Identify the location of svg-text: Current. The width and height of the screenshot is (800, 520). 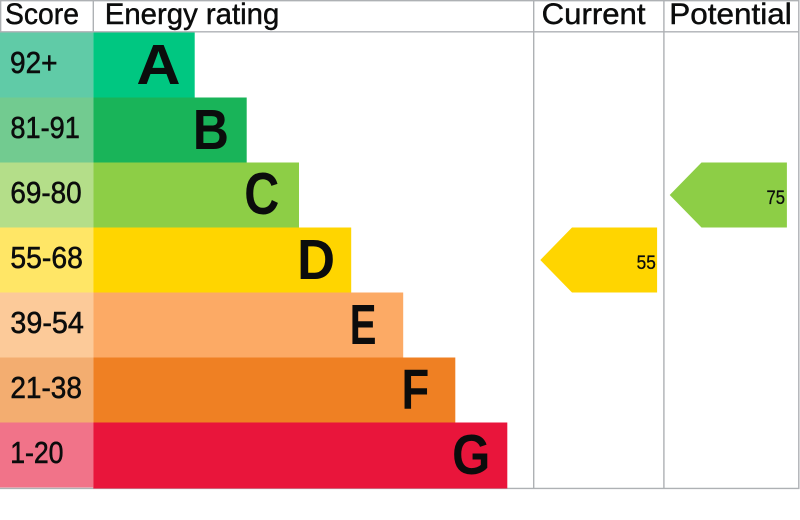
(594, 15).